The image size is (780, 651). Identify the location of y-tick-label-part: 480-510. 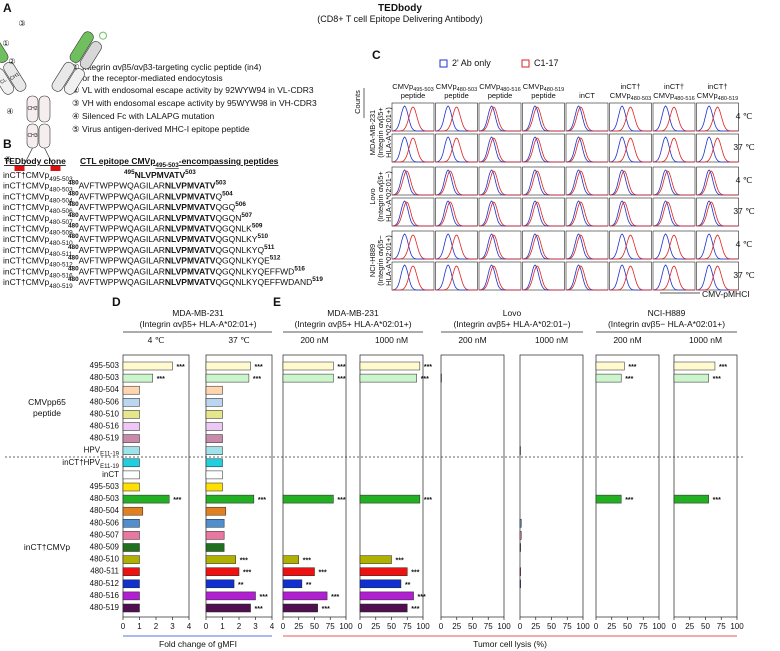
(105, 559).